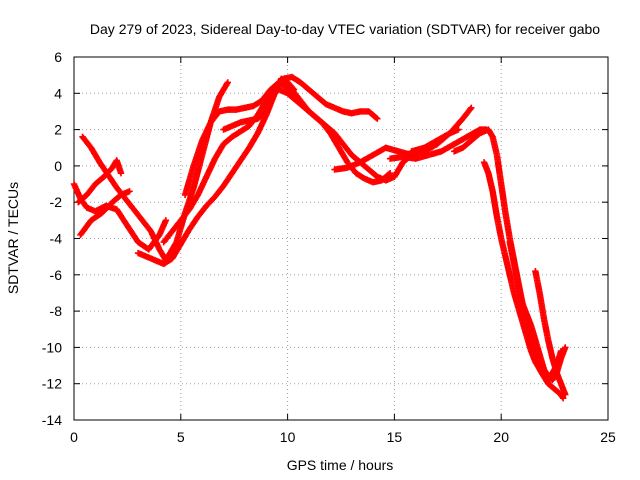 The height and width of the screenshot is (480, 640). Describe the element at coordinates (56, 239) in the screenshot. I see `y-tick-label: -4` at that location.